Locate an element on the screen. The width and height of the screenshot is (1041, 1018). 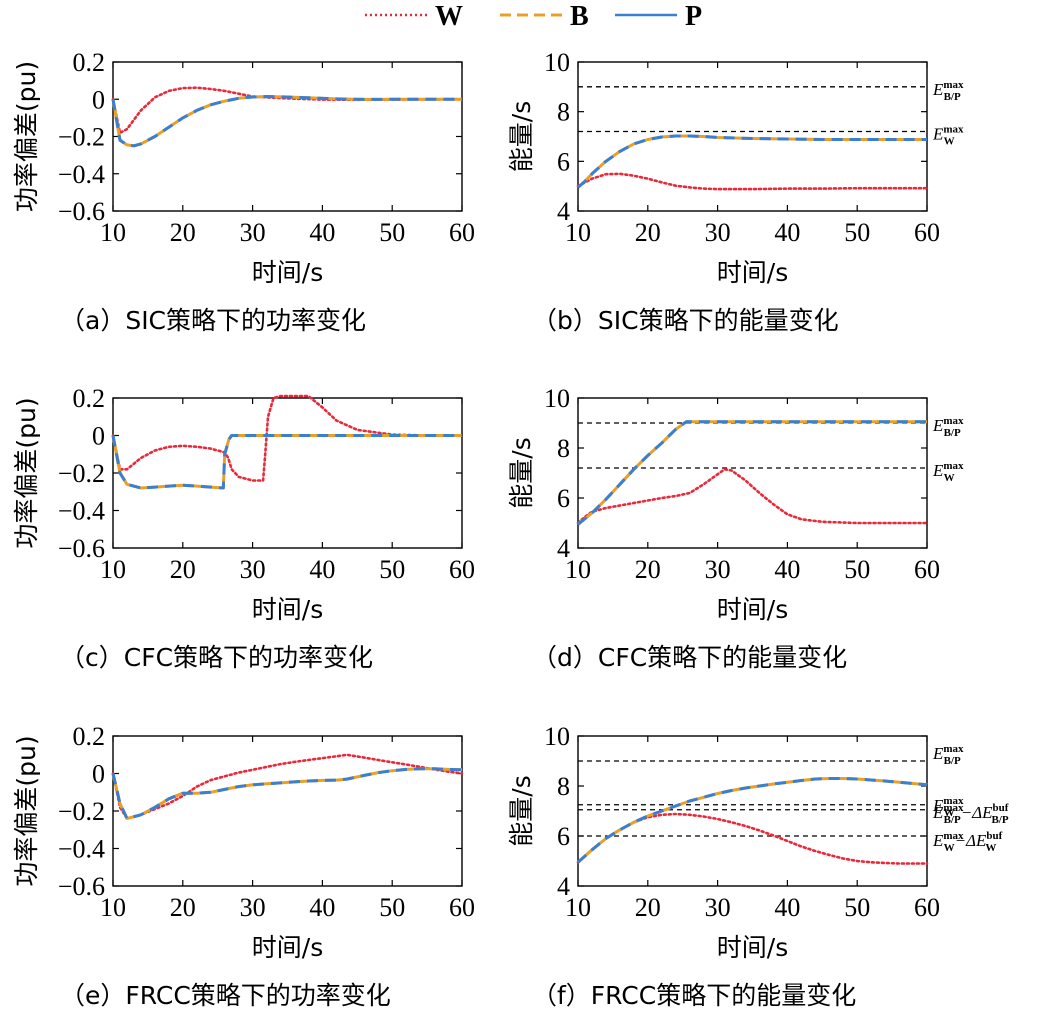
panel-caption: （c）CFC策略下的功率变化 is located at coordinates (216, 657).